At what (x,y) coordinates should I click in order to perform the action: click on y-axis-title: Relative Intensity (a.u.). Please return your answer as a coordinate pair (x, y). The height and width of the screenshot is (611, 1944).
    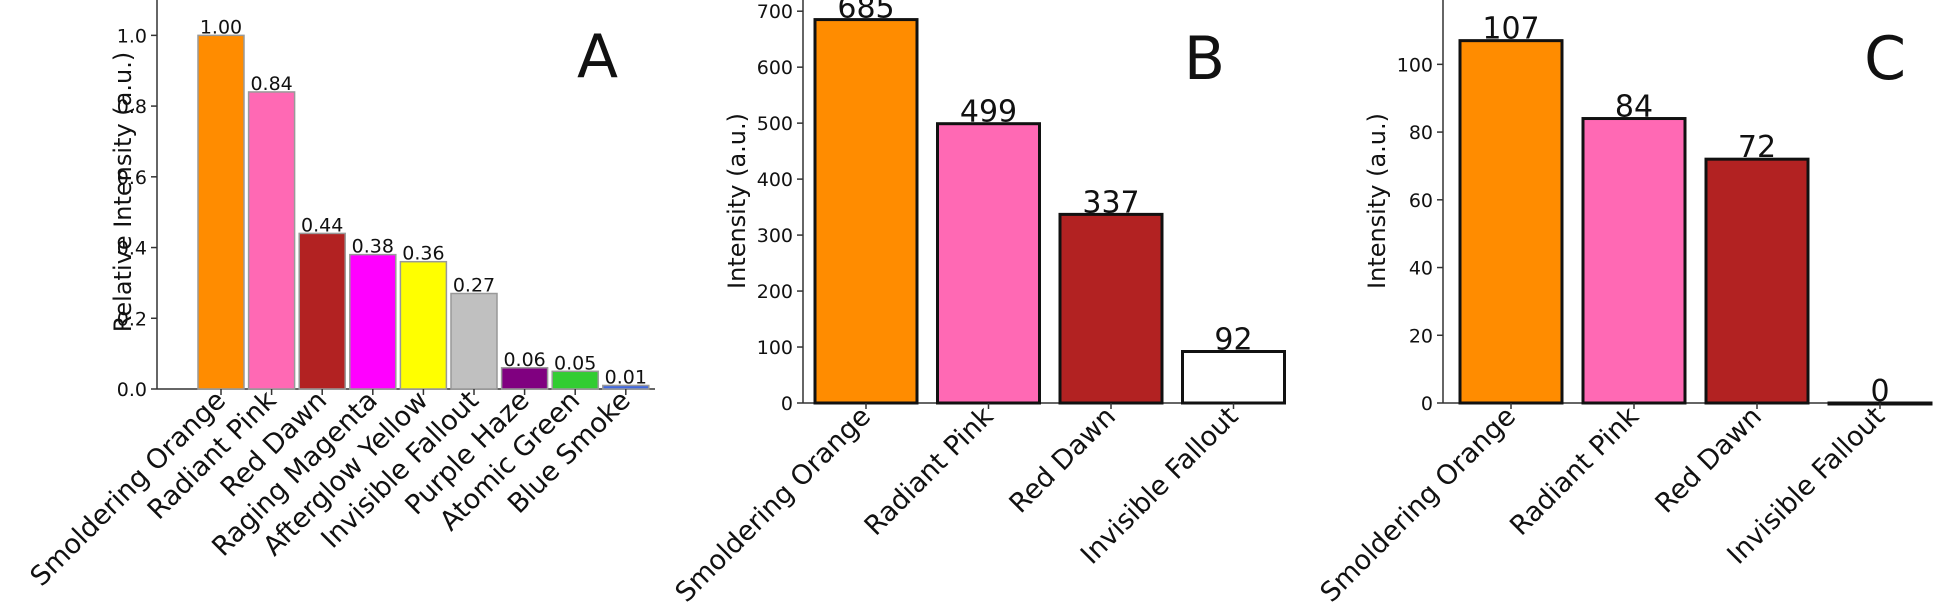
    Looking at the image, I should click on (123, 192).